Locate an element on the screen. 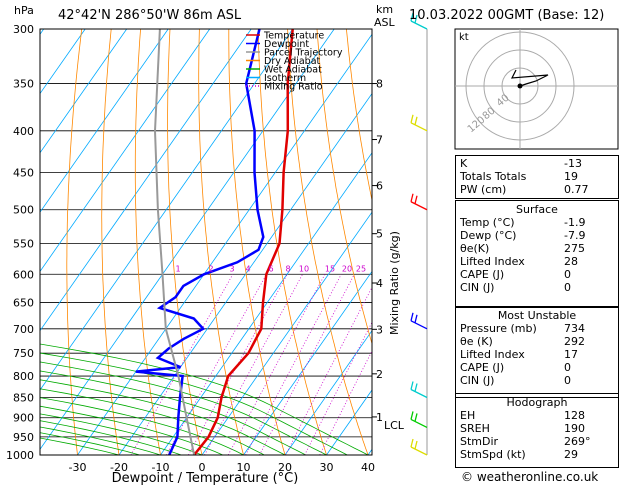  hodograph-row: SREH 190 is located at coordinates (537, 428).